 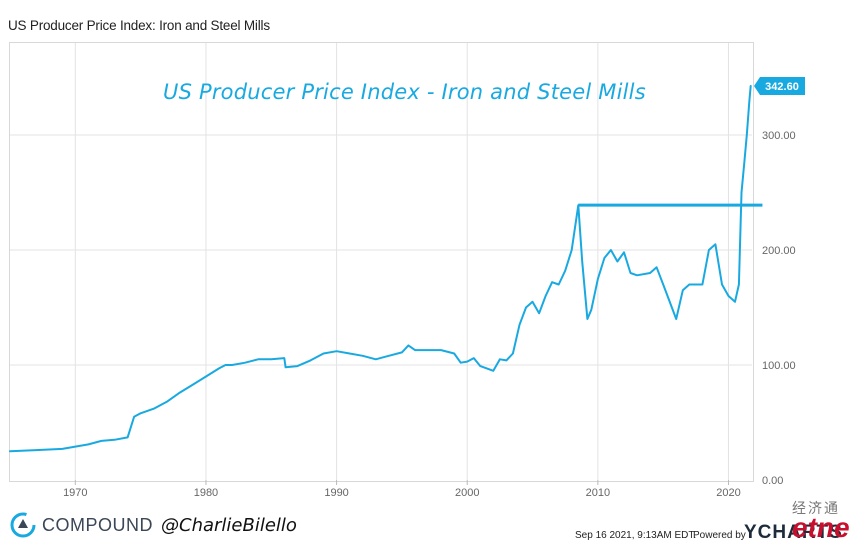 I want to click on compound-branding: COMPOUND @CharlieBilello, so click(x=153, y=525).